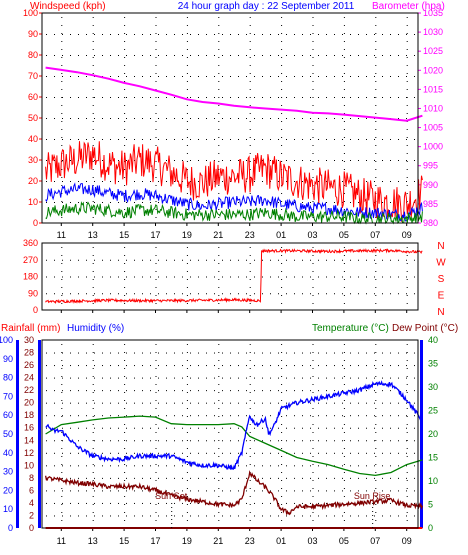 This screenshot has height=555, width=468. Describe the element at coordinates (35, 223) in the screenshot. I see `windspeed-tick-label: 0` at that location.